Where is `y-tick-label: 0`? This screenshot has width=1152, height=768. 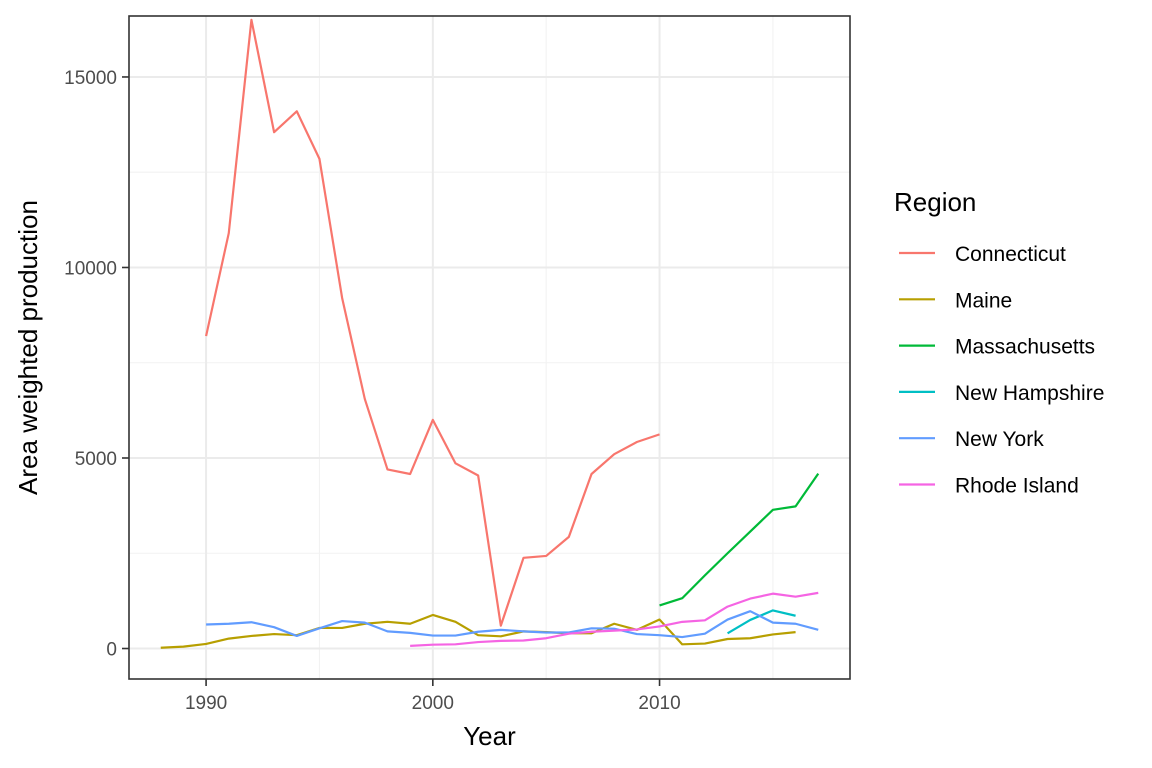
y-tick-label: 0 is located at coordinates (111, 650).